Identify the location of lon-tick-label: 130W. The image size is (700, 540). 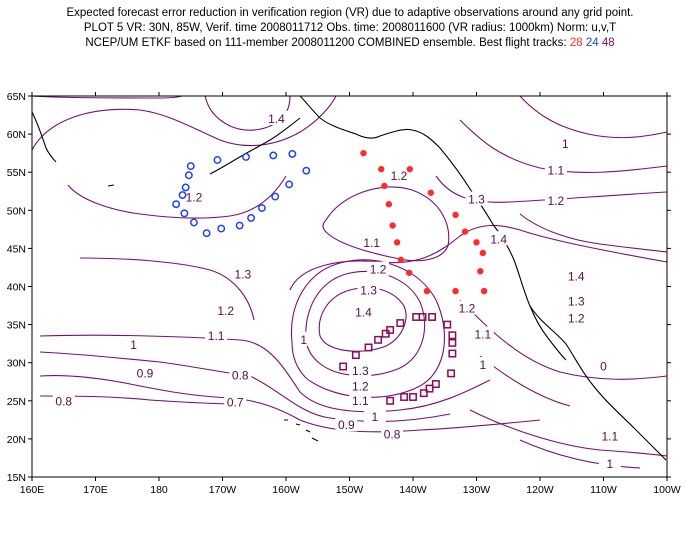
(477, 490).